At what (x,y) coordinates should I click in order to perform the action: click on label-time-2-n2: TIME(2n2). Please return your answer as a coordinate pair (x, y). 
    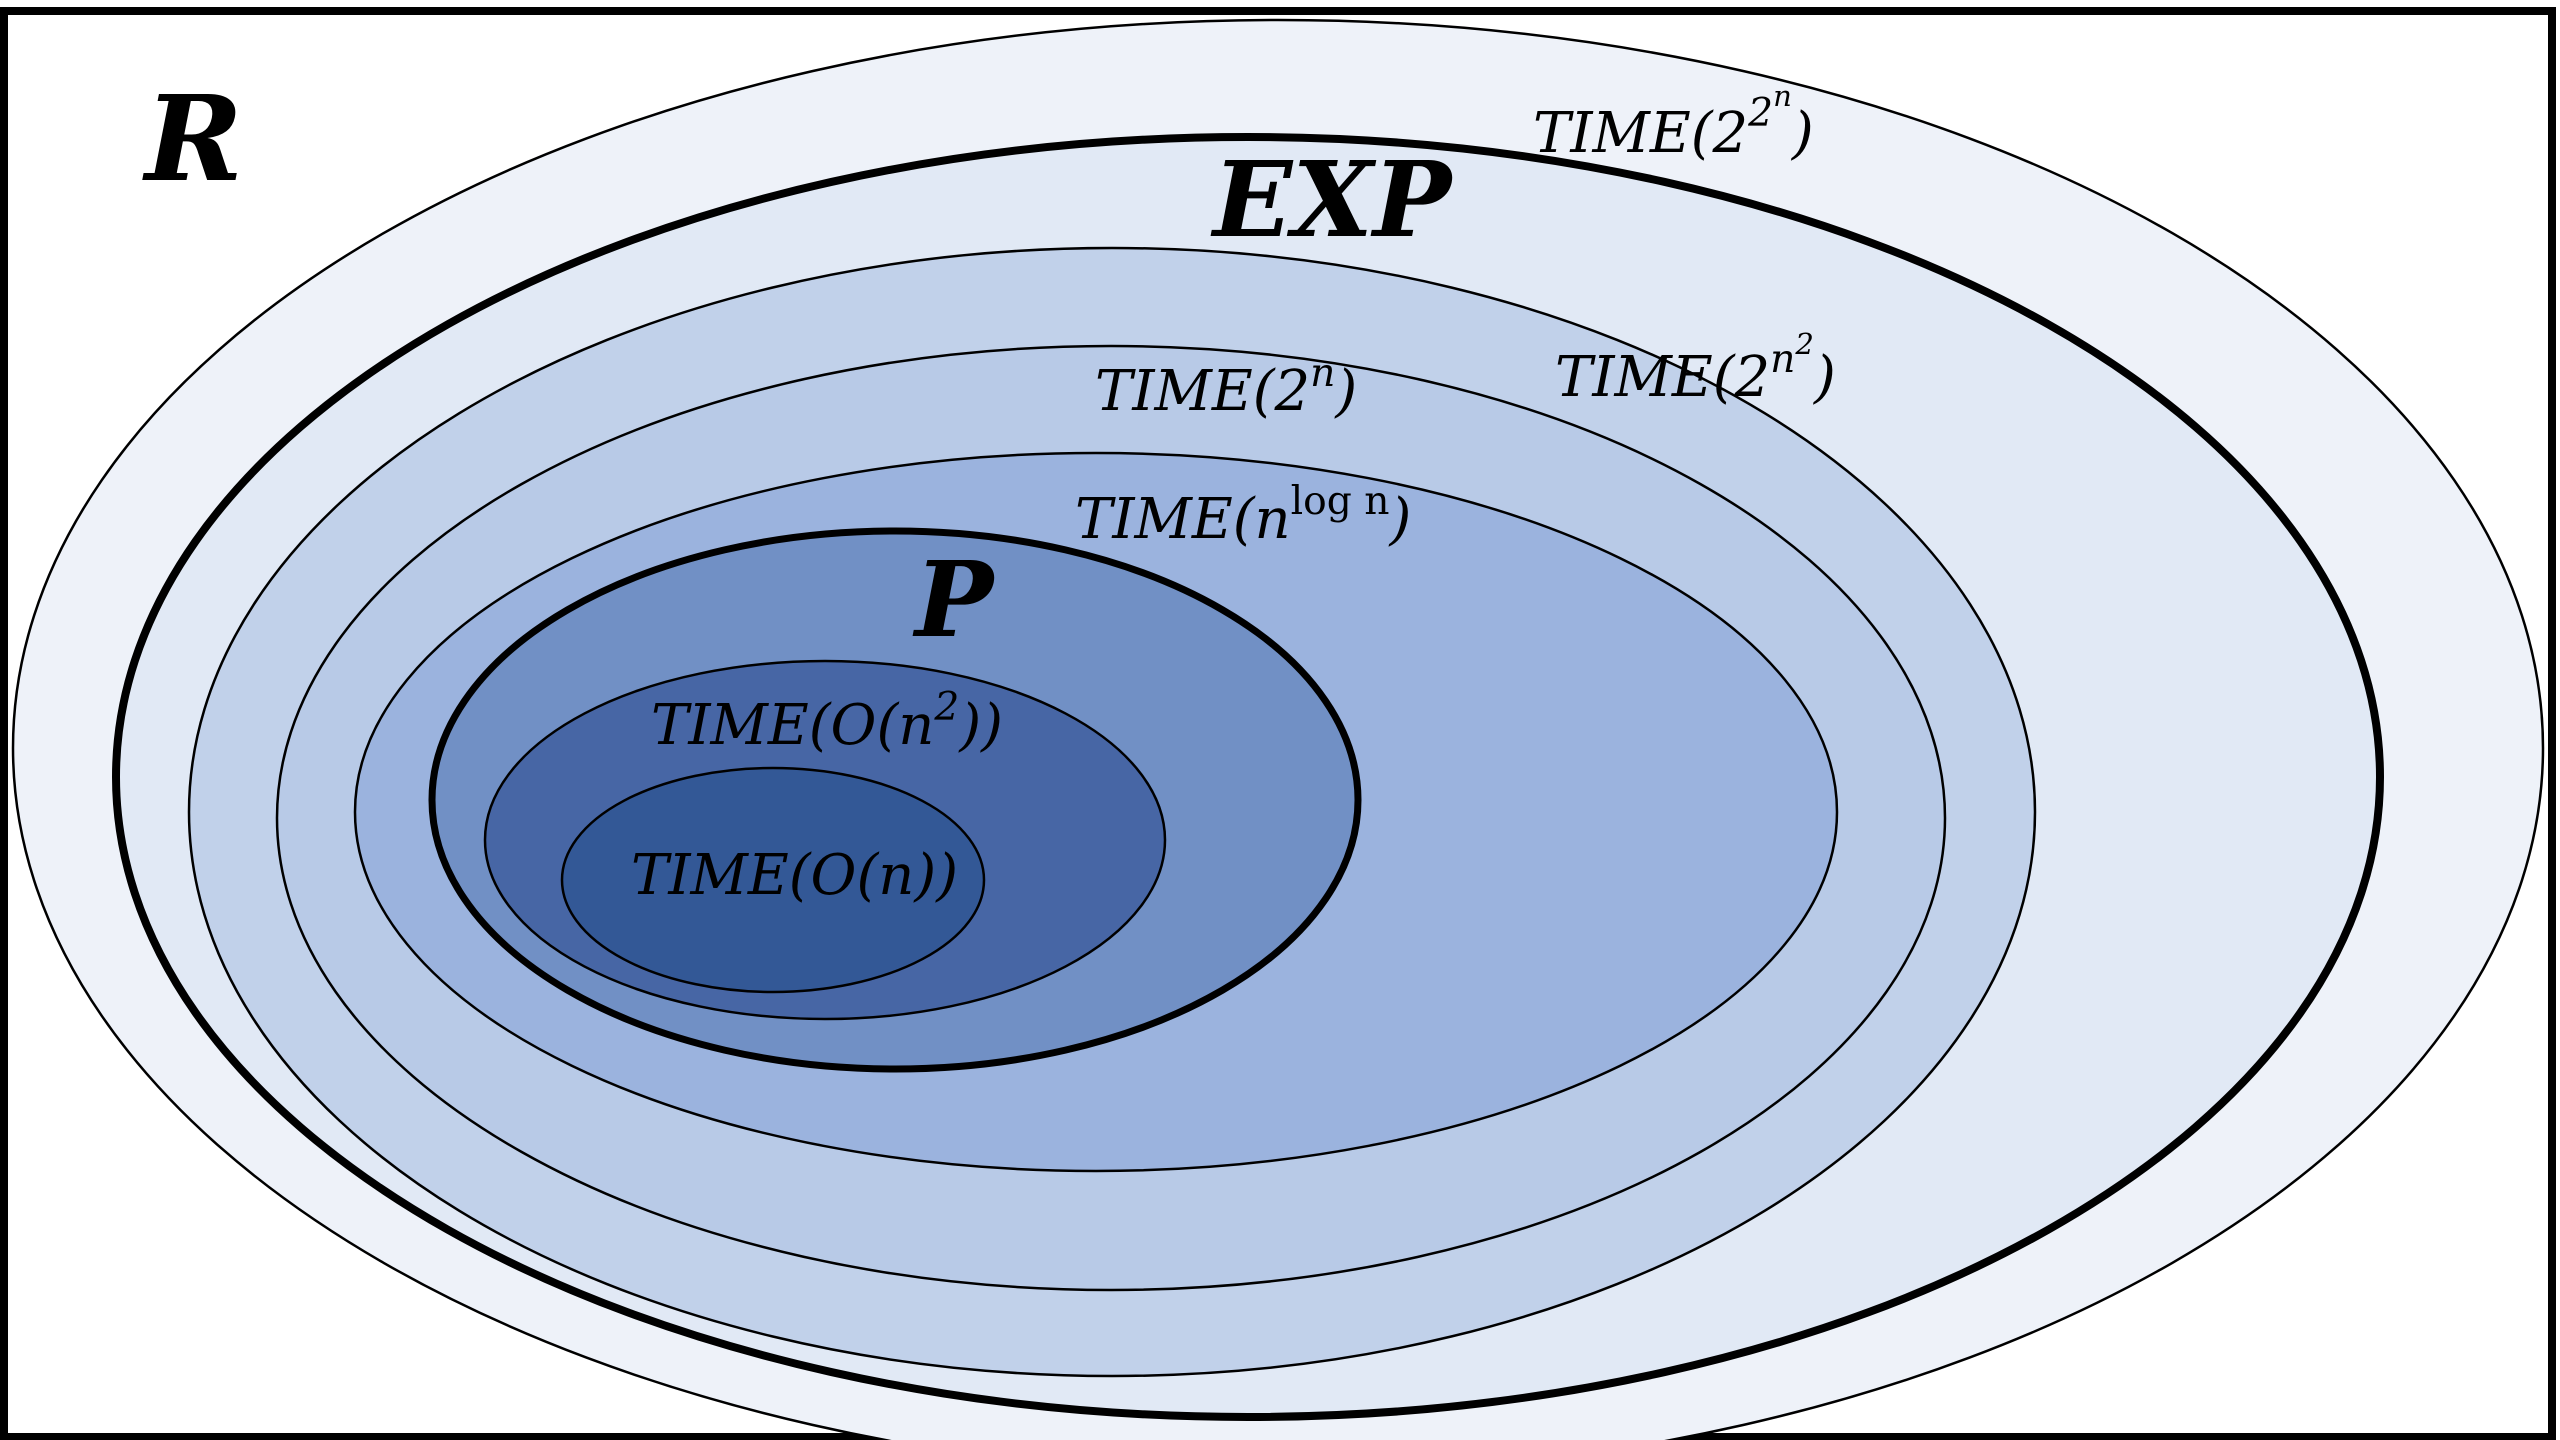
    Looking at the image, I should click on (1695, 368).